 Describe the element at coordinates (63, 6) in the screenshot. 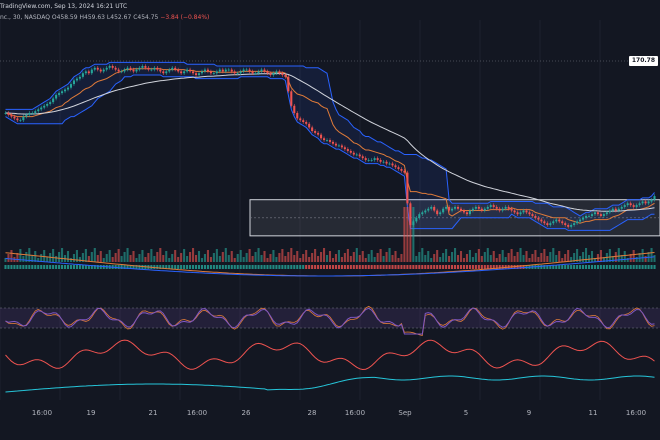

I see `header: TradingView.com, Sep 13, 2024 16:21 UTC` at that location.